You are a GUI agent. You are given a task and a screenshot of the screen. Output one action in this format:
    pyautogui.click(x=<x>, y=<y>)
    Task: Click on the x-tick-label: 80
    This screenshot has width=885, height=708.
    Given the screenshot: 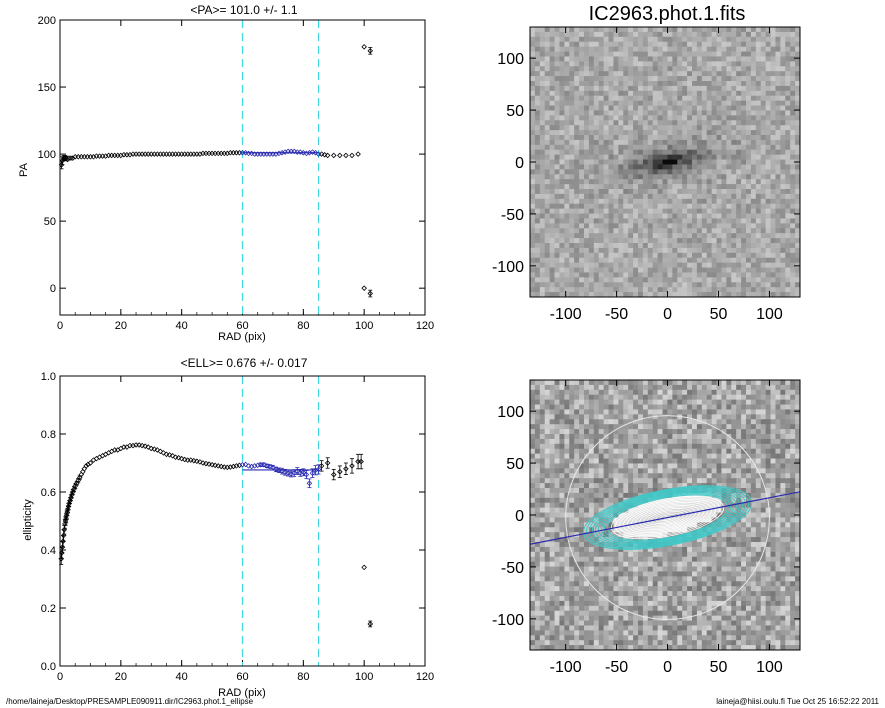 What is the action you would take?
    pyautogui.click(x=303, y=326)
    